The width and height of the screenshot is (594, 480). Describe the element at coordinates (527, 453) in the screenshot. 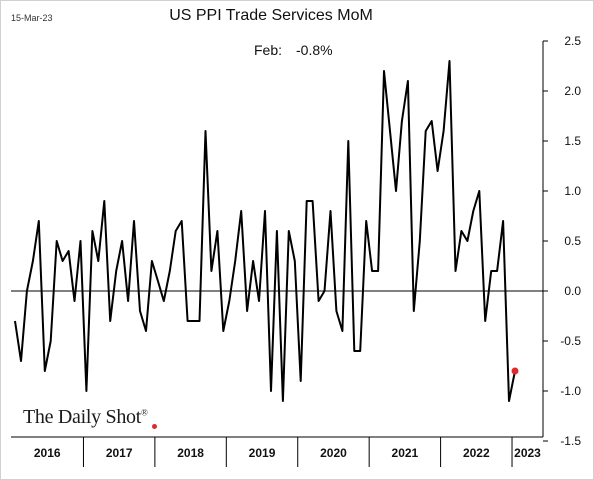

I see `year-label: 2023` at that location.